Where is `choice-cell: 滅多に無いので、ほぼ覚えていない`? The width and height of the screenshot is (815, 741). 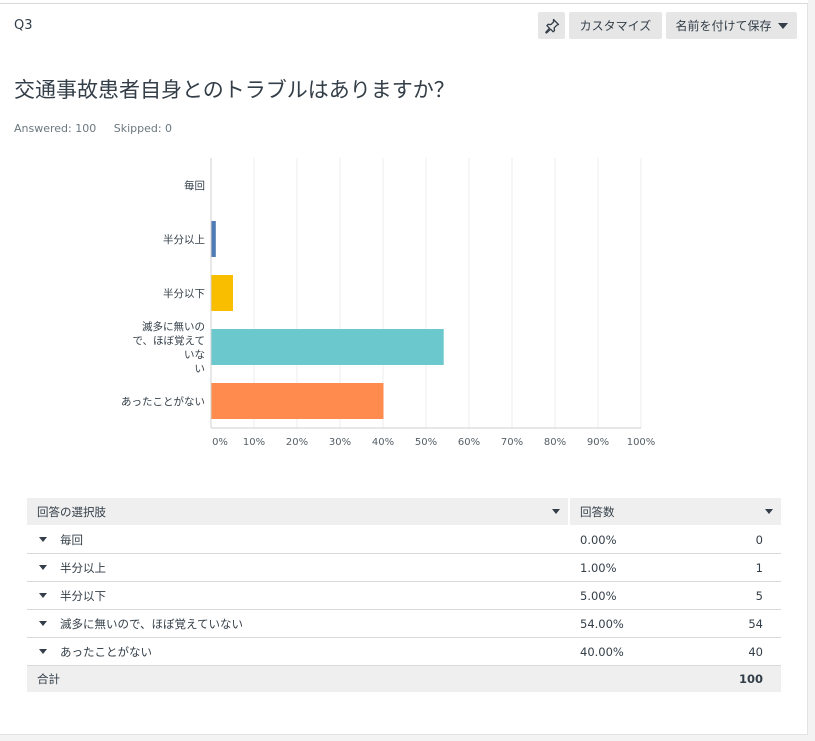
choice-cell: 滅多に無いので、ほぼ覚えていない is located at coordinates (298, 623).